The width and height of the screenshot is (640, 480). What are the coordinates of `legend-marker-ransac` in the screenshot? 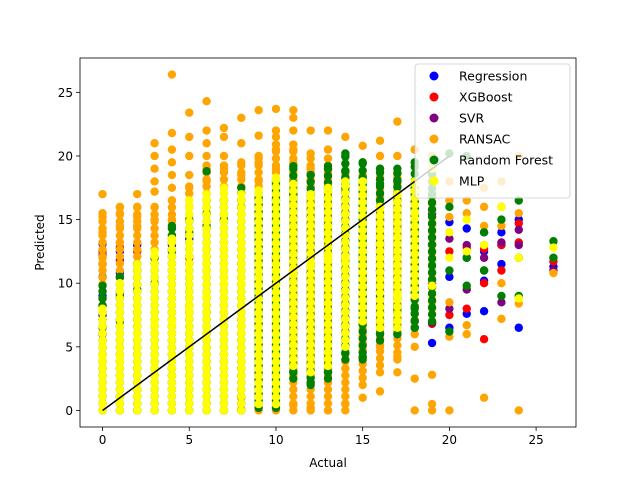 It's located at (434, 139).